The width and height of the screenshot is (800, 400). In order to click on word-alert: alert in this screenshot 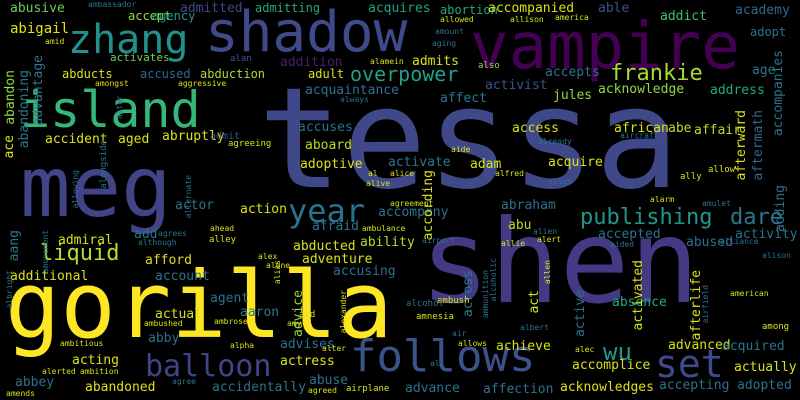, I will do `click(549, 239)`.